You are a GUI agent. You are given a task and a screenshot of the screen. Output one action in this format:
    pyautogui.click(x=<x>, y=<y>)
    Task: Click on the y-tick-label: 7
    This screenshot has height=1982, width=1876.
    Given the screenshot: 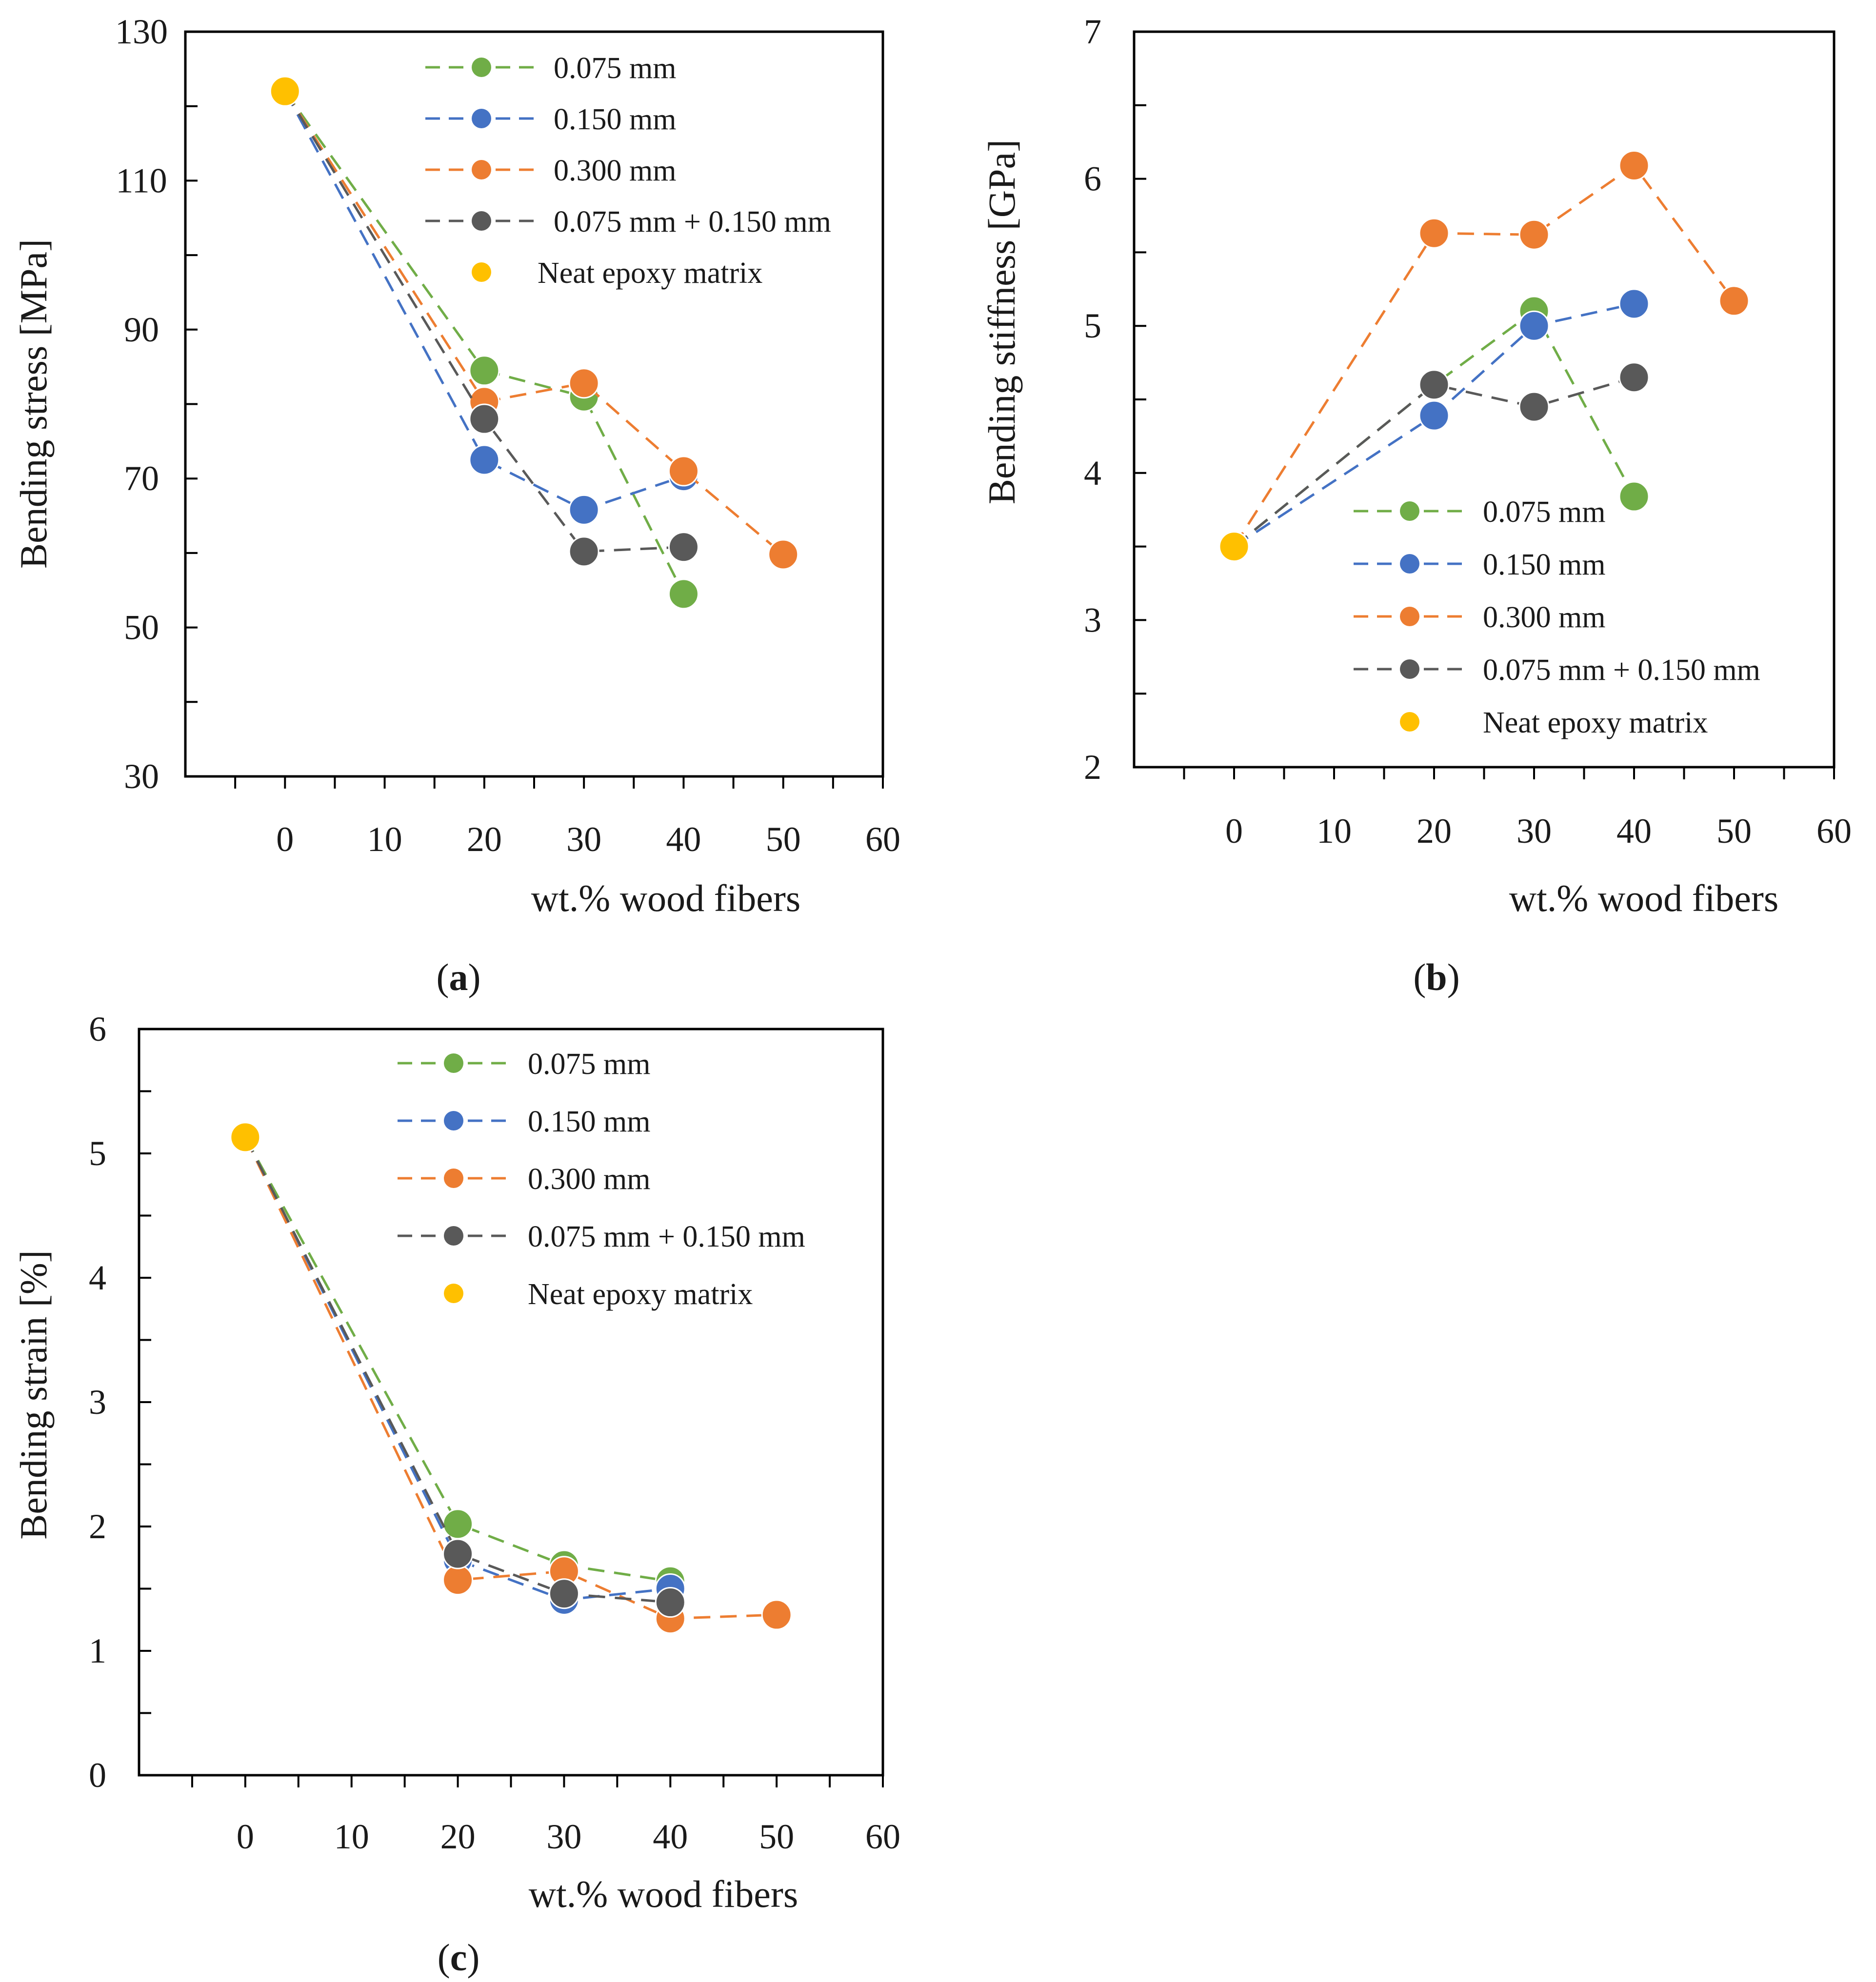 What is the action you would take?
    pyautogui.click(x=1092, y=31)
    